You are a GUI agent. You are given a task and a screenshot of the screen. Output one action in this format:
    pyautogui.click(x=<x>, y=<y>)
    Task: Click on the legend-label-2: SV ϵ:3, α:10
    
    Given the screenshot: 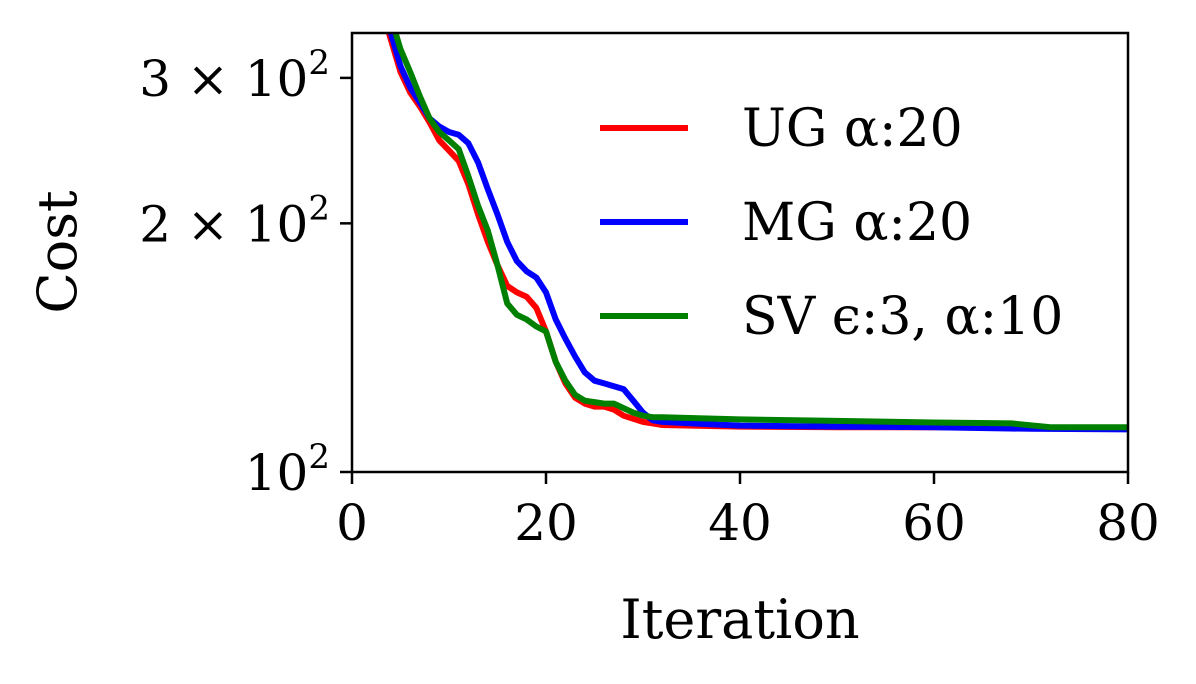 What is the action you would take?
    pyautogui.click(x=902, y=317)
    